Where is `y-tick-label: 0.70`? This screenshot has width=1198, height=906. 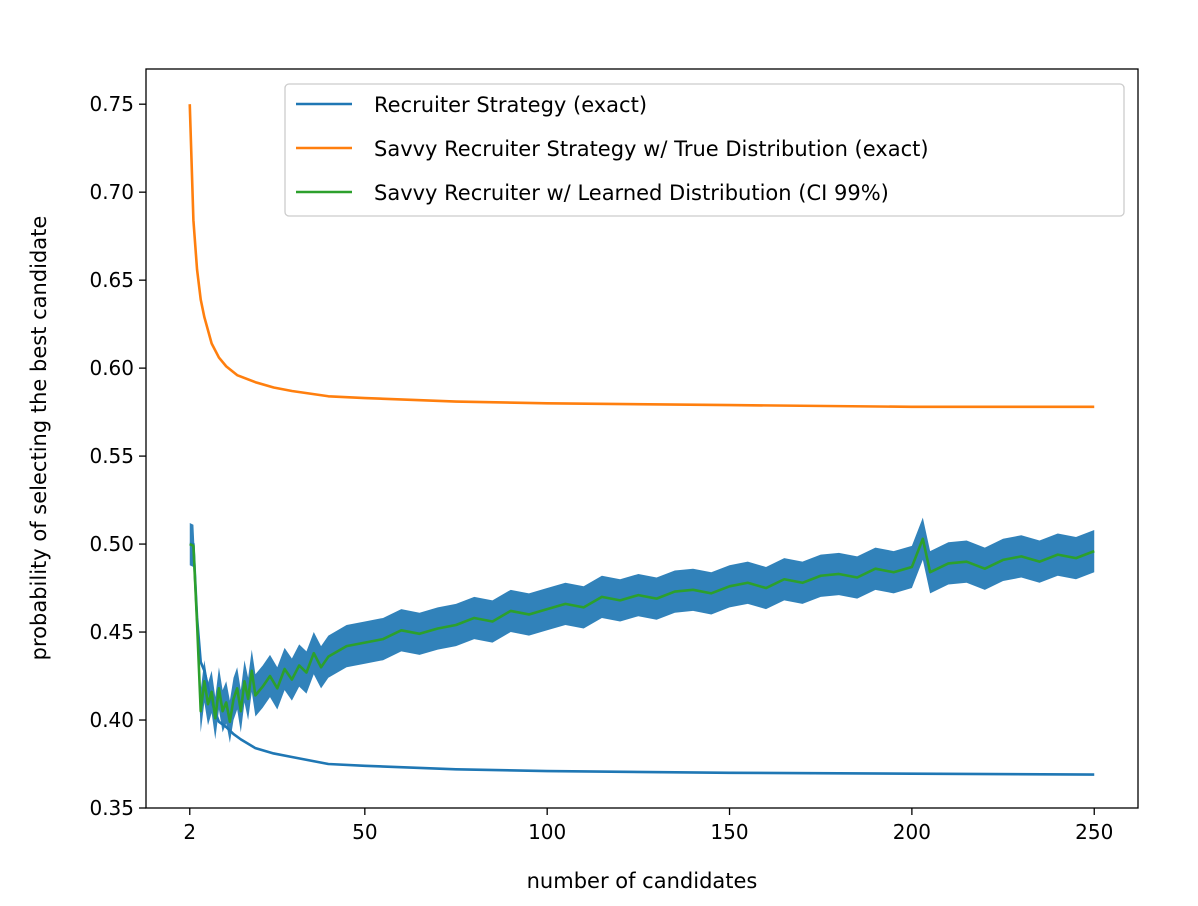 y-tick-label: 0.70 is located at coordinates (111, 192).